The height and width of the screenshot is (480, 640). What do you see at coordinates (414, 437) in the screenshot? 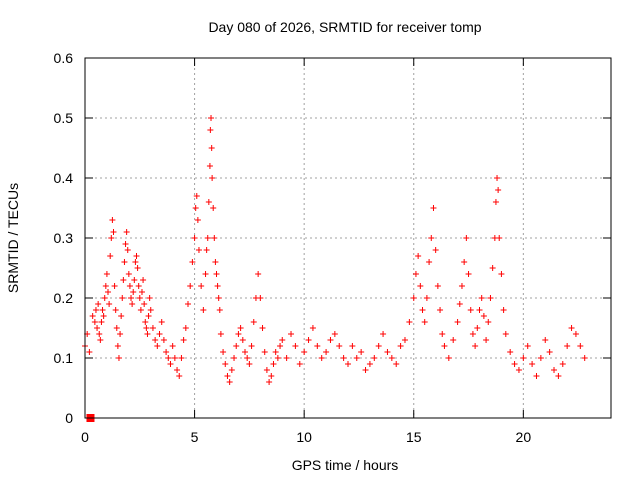
I see `x-tick-label: 15` at bounding box center [414, 437].